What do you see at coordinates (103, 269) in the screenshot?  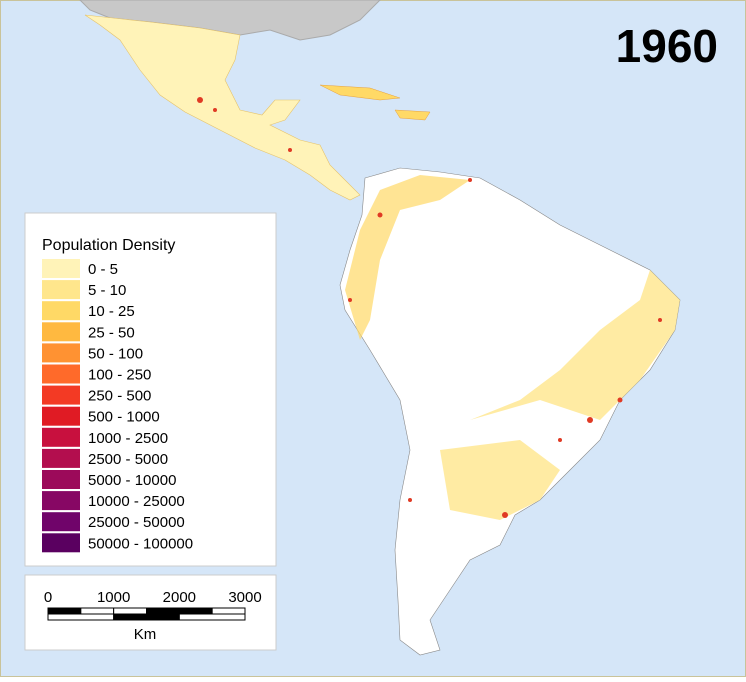 I see `legend-label: 0 - 5` at bounding box center [103, 269].